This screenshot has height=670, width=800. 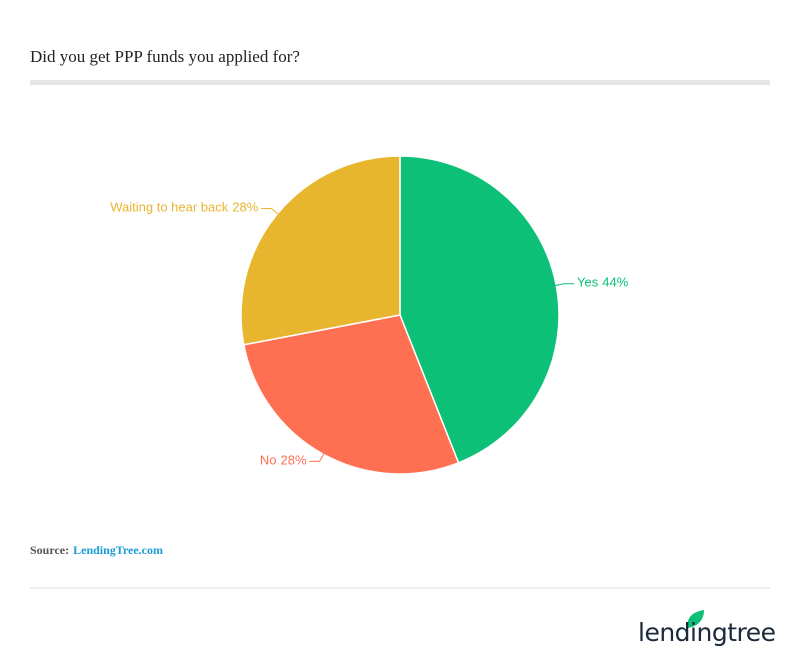 What do you see at coordinates (615, 282) in the screenshot?
I see `label-value: 44%` at bounding box center [615, 282].